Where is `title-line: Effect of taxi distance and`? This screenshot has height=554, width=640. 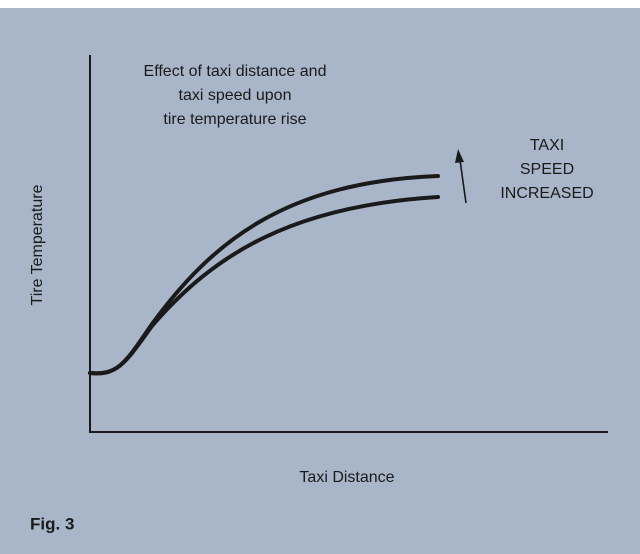
title-line: Effect of taxi distance and is located at coordinates (235, 71).